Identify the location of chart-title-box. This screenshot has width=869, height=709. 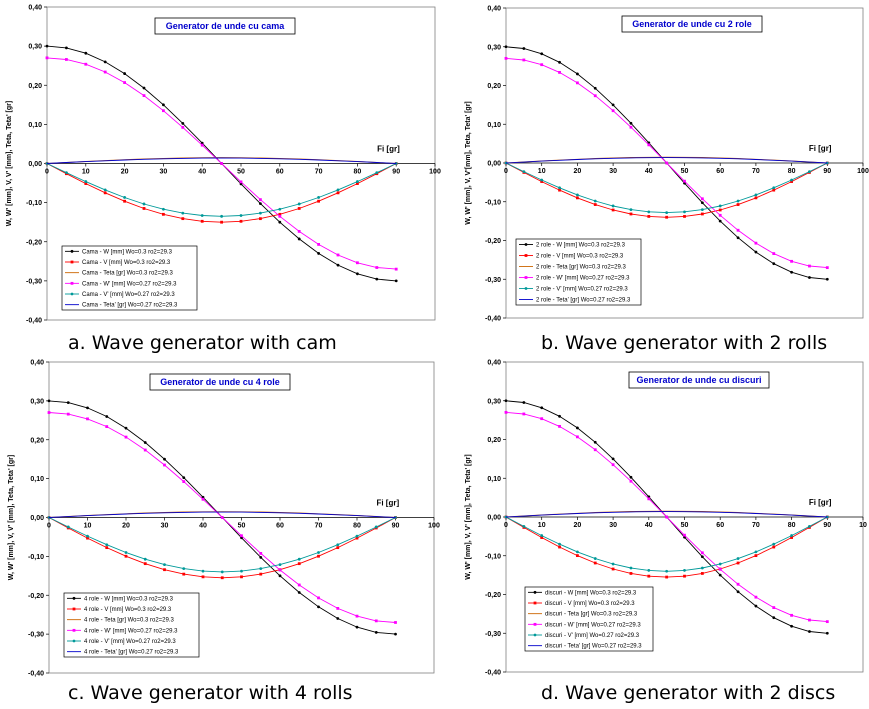
(220, 382).